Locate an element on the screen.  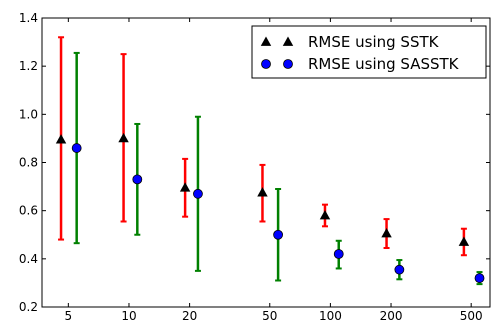
y-tick-label: 1.4 is located at coordinates (28, 18).